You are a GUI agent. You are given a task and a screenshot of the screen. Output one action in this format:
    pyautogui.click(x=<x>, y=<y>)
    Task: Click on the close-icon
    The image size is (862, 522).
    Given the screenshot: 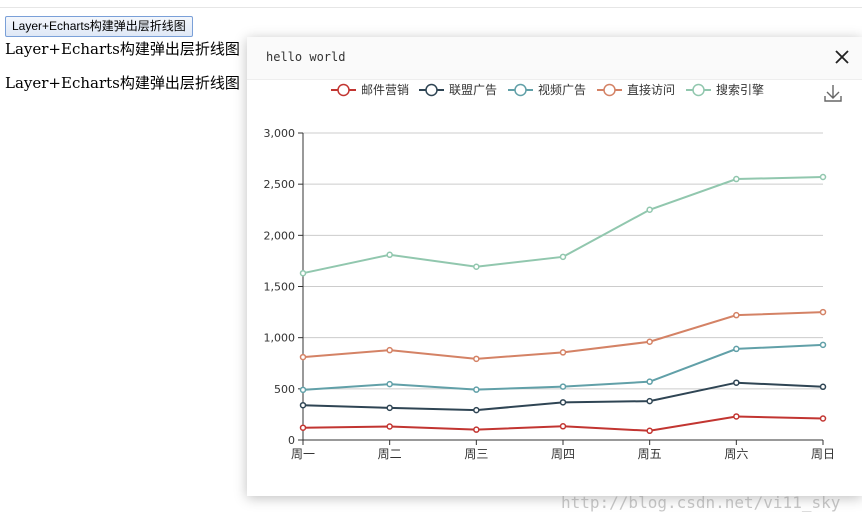 What is the action you would take?
    pyautogui.click(x=842, y=57)
    